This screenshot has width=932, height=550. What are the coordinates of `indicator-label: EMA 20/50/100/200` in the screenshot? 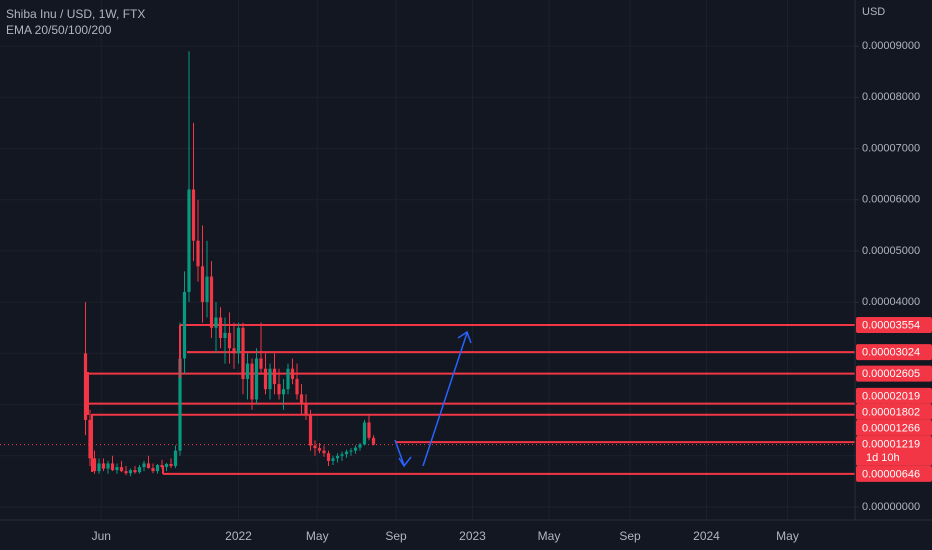 It's located at (59, 30).